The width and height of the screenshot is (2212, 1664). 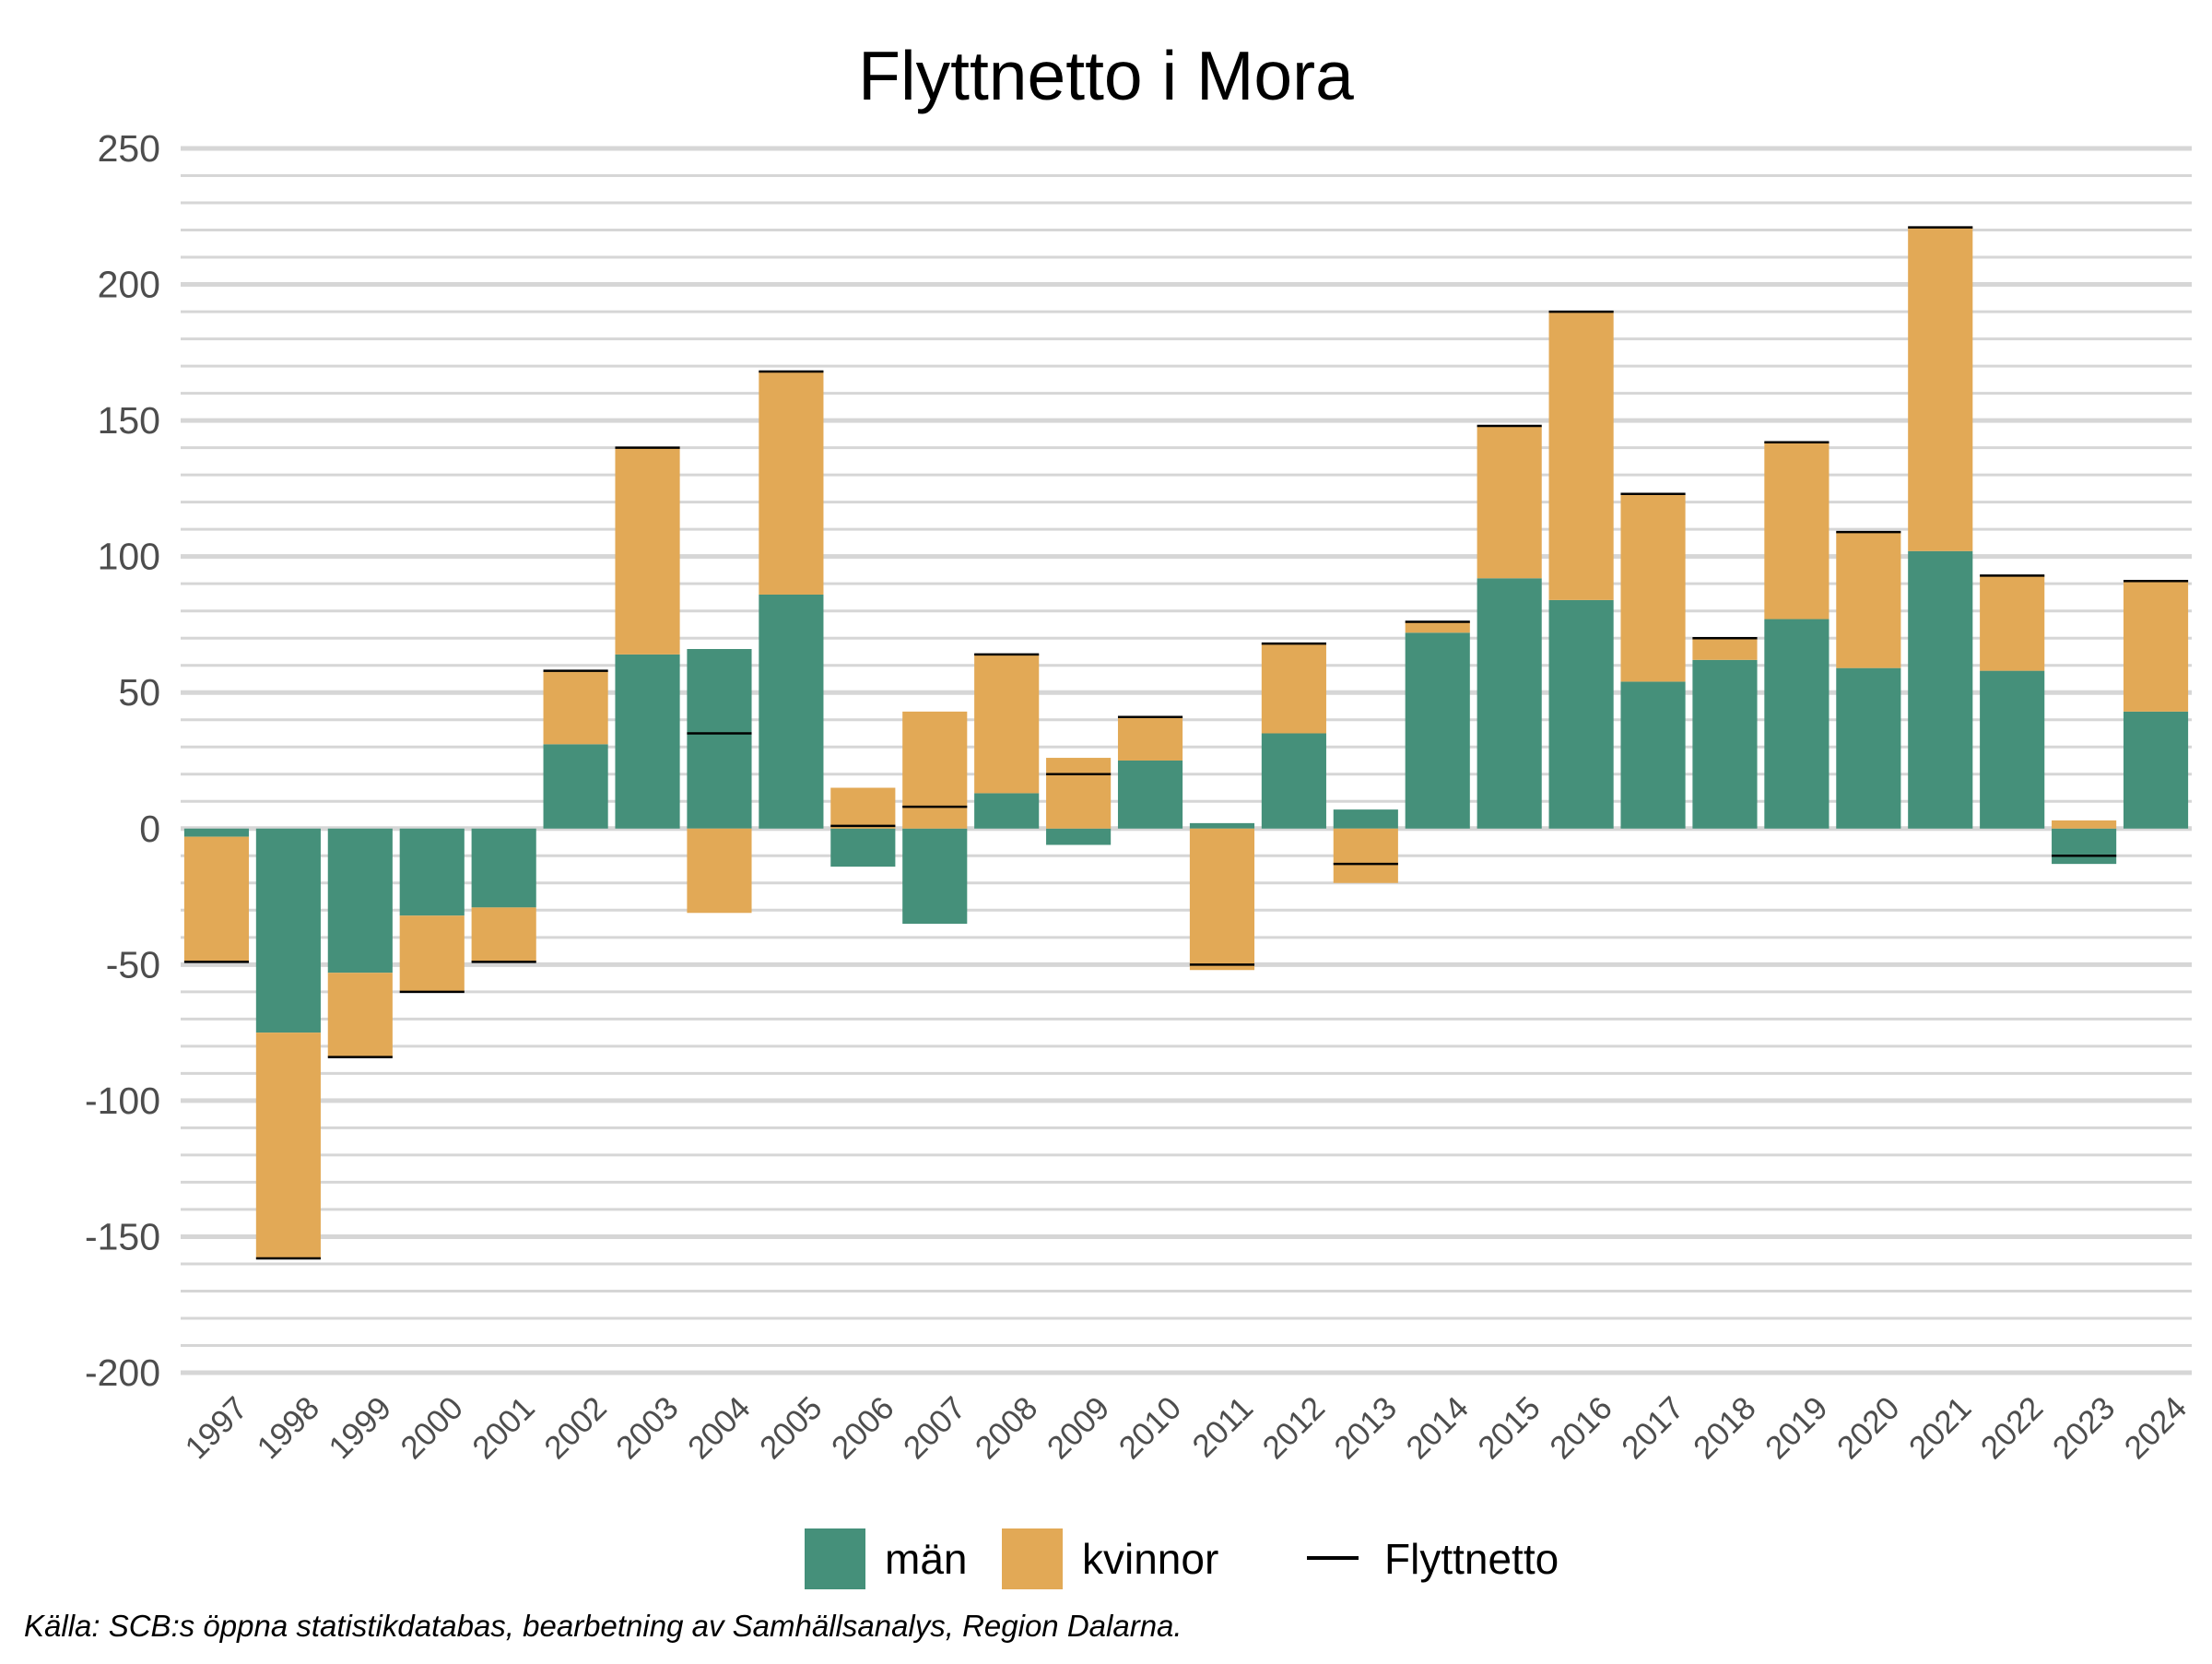 What do you see at coordinates (122, 1101) in the screenshot?
I see `y-tick-label: -100` at bounding box center [122, 1101].